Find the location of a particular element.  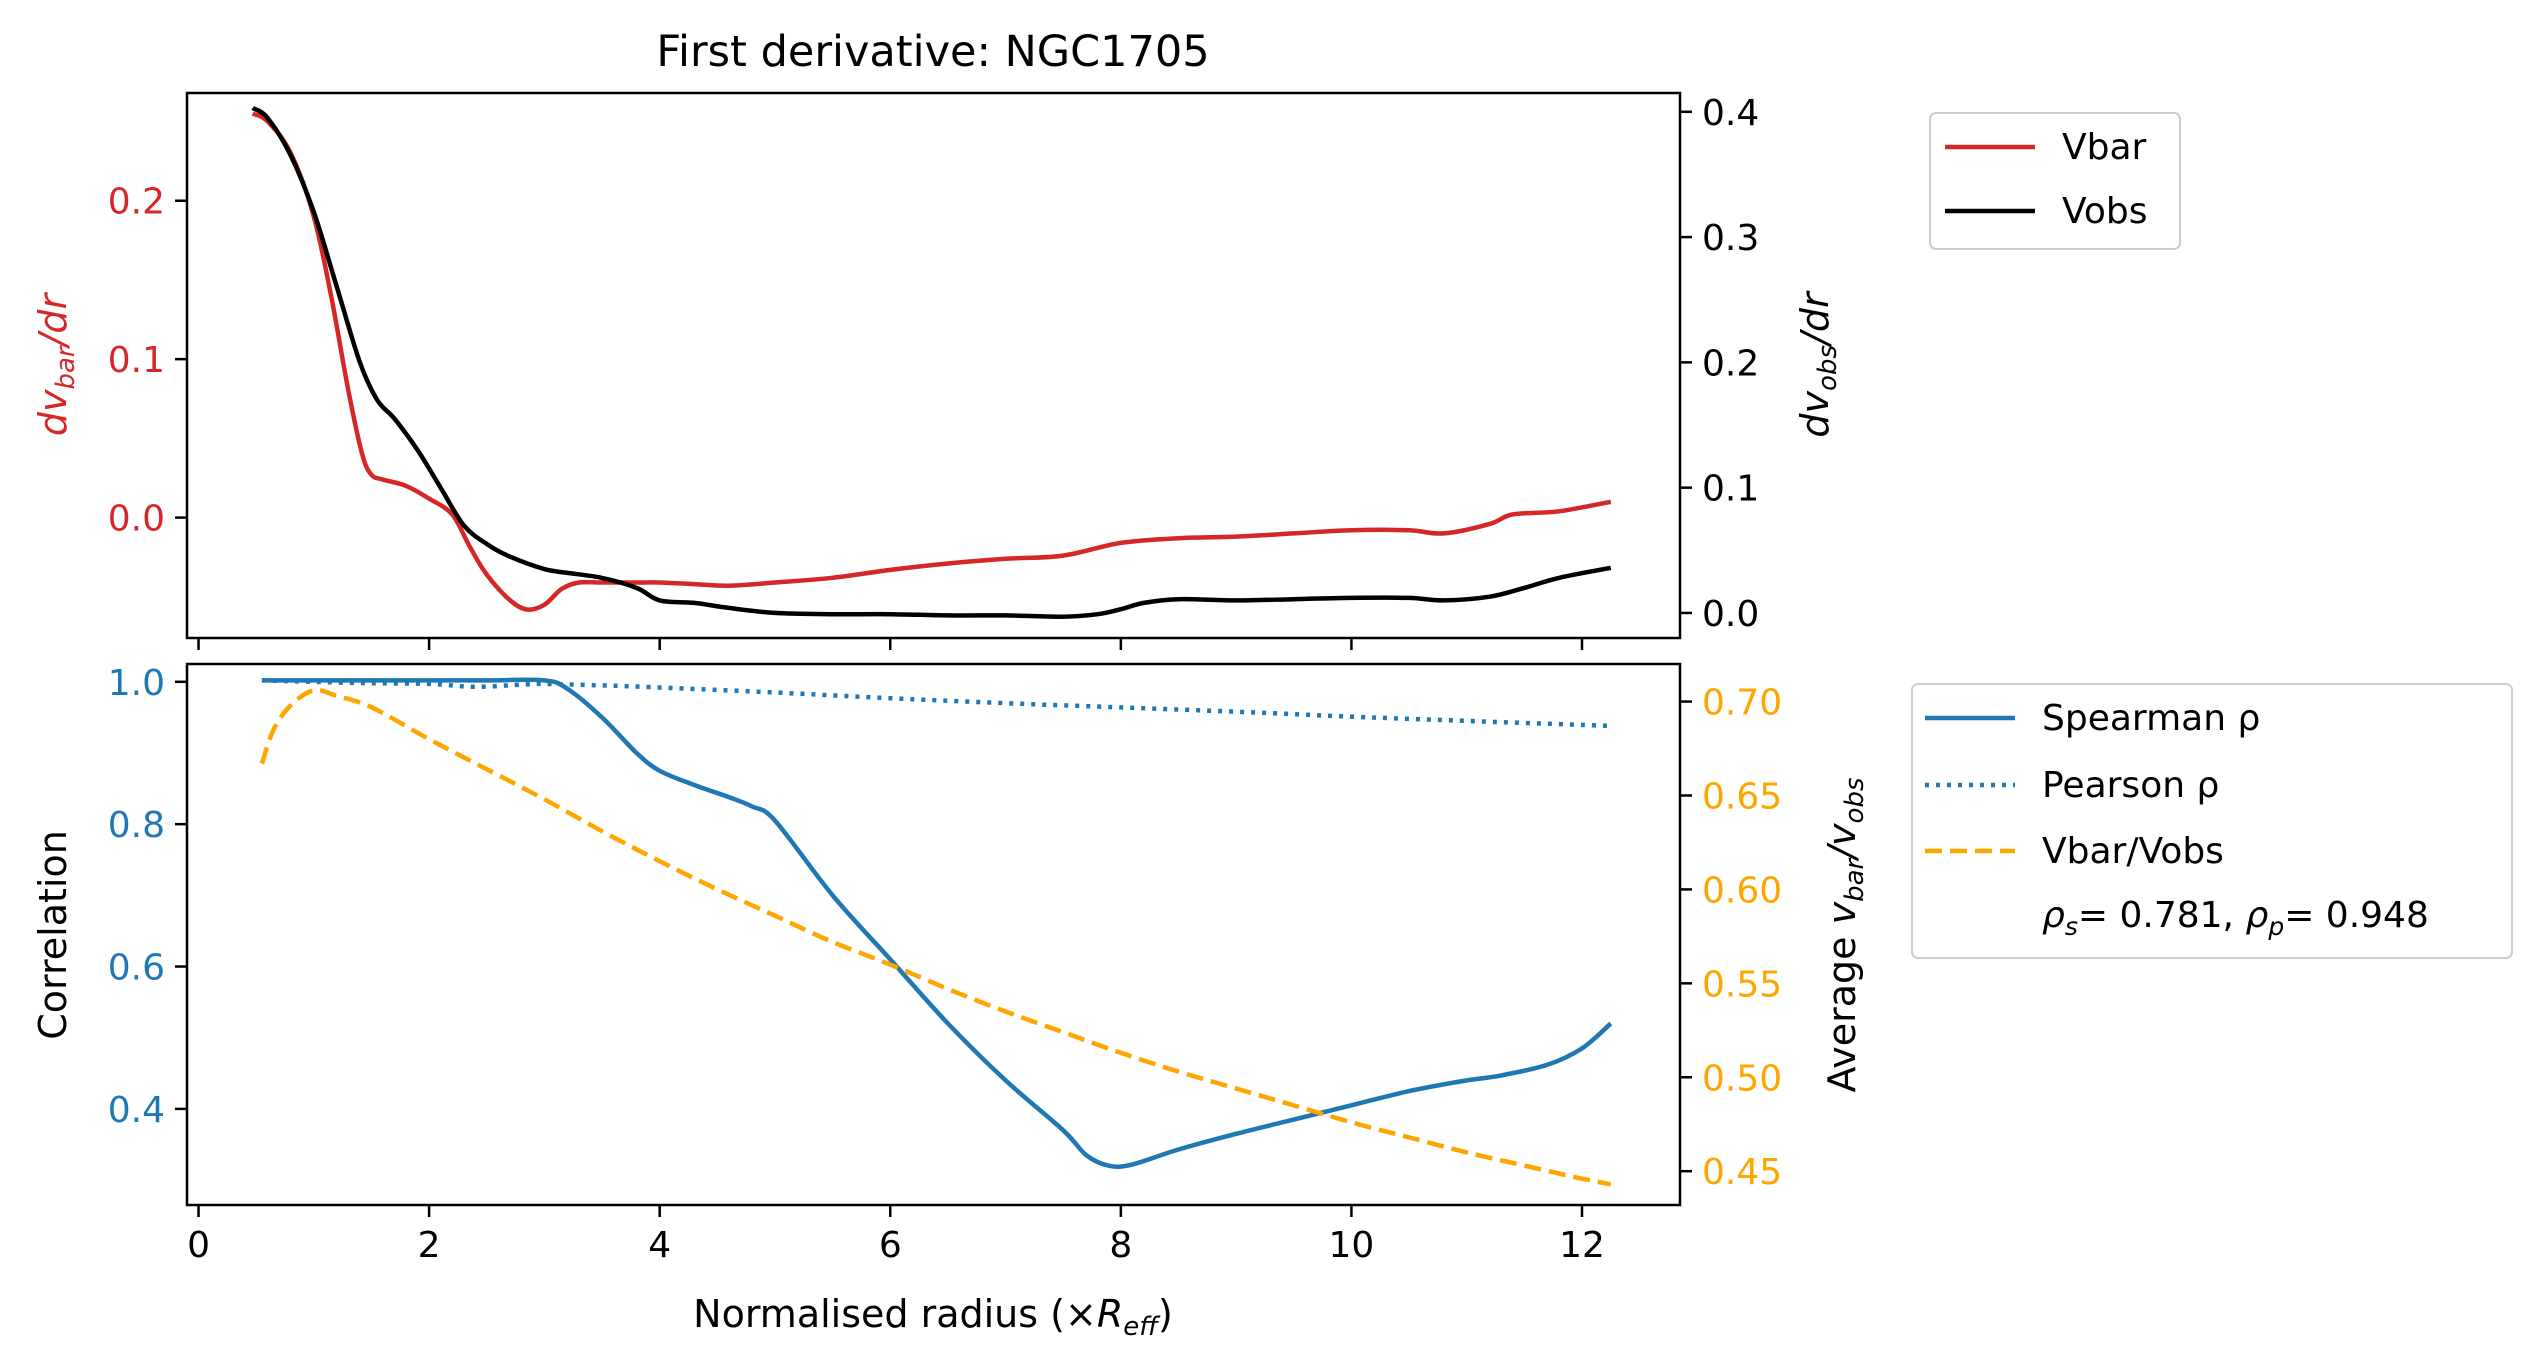

legend-vobs-label: Vobs is located at coordinates (2104, 211).